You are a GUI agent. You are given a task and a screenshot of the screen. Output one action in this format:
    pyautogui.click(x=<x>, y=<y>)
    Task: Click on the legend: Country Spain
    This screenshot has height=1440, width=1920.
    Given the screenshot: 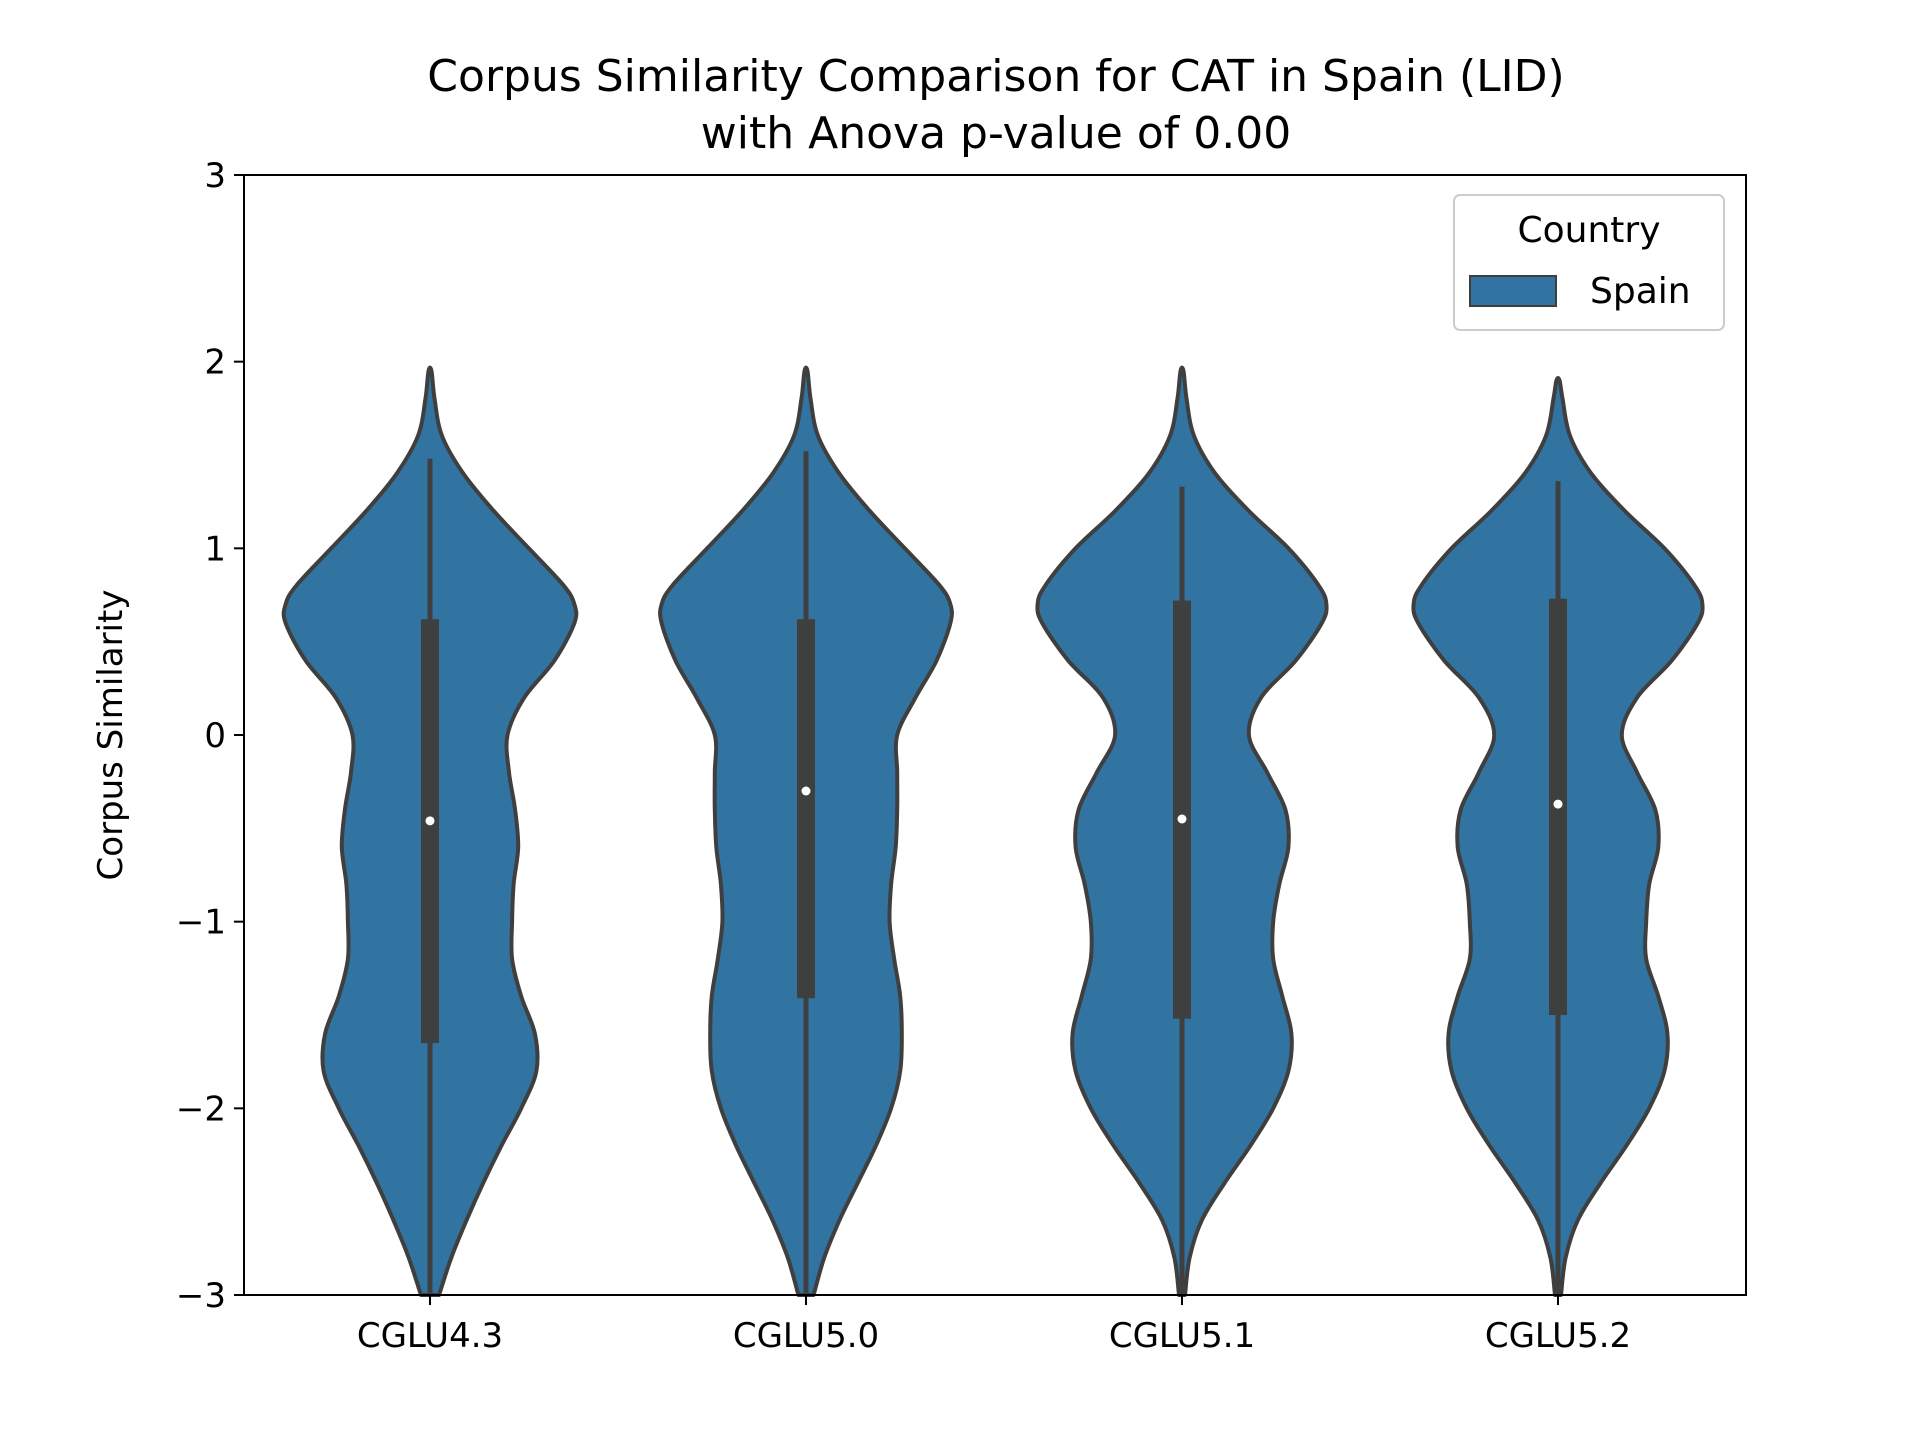 What is the action you would take?
    pyautogui.click(x=1589, y=262)
    